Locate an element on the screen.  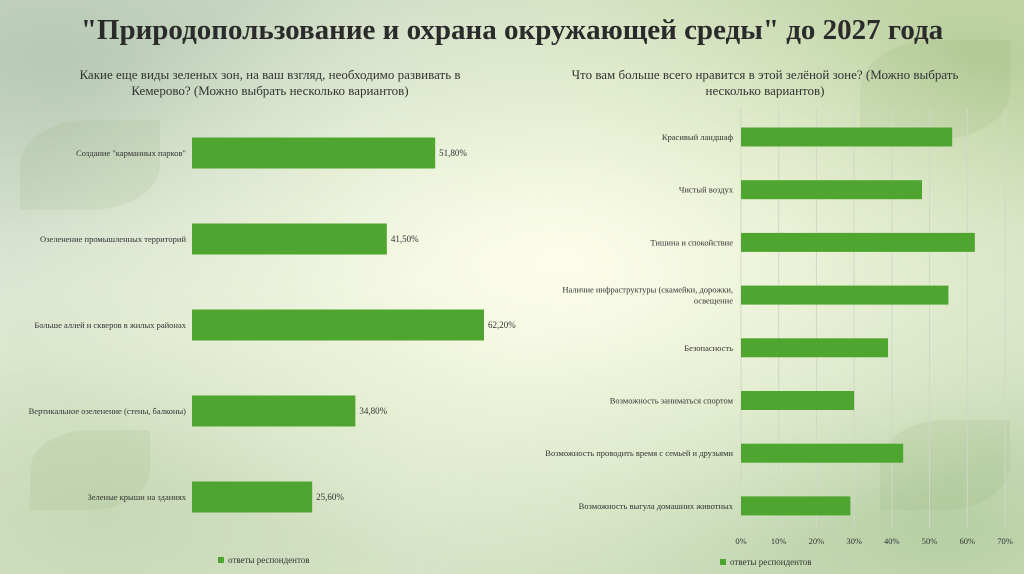
x-tick-label: 70% is located at coordinates (1005, 541).